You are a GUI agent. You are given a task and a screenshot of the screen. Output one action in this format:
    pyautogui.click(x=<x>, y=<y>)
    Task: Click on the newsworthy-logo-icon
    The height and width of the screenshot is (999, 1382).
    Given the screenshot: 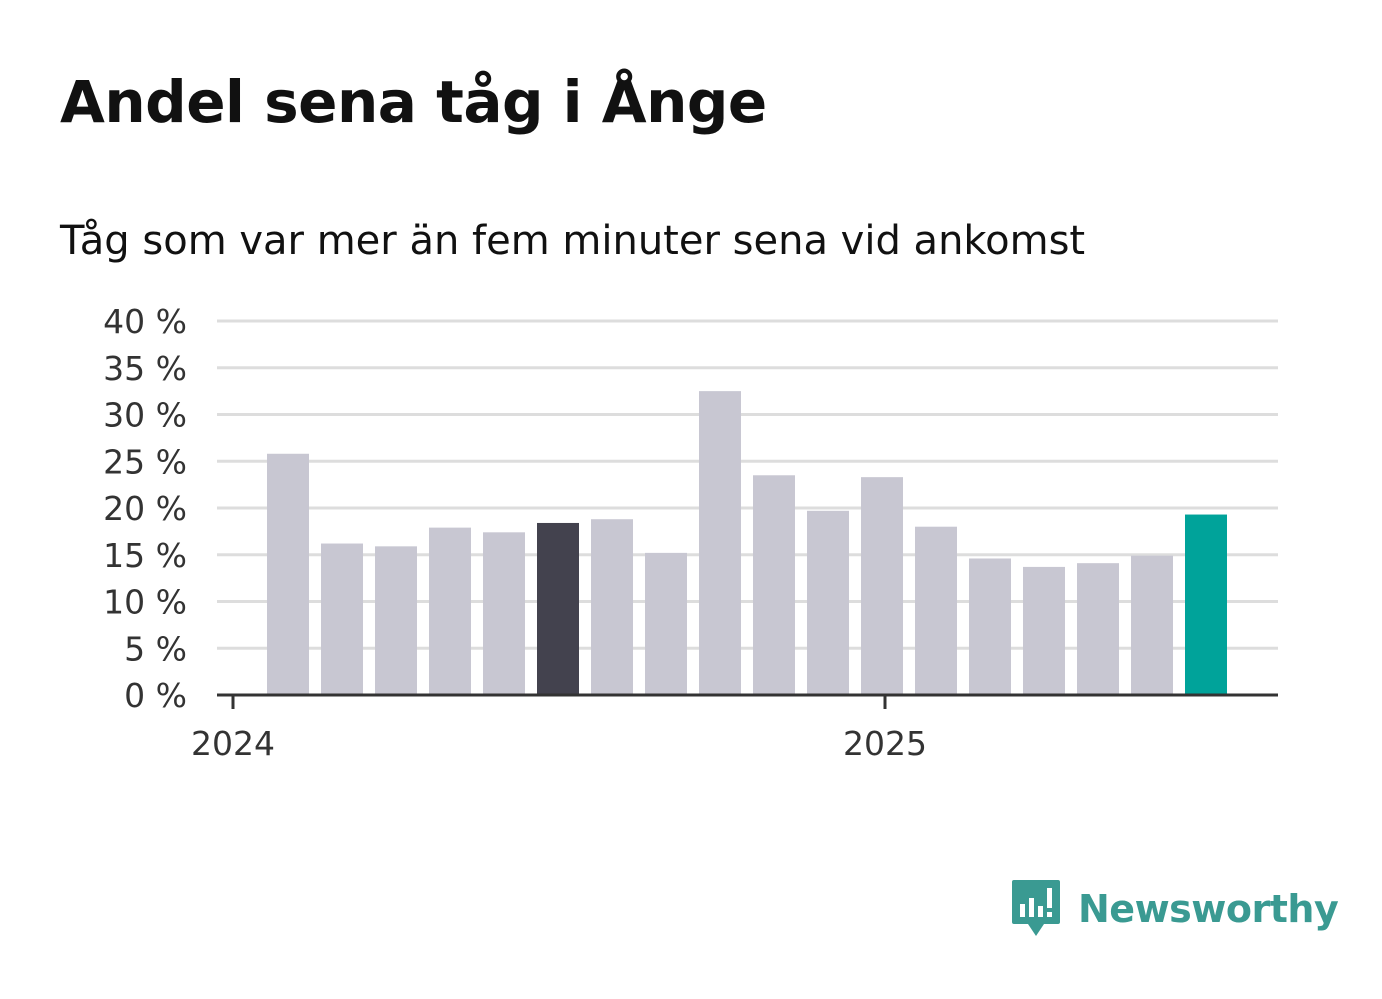 What is the action you would take?
    pyautogui.click(x=1036, y=908)
    